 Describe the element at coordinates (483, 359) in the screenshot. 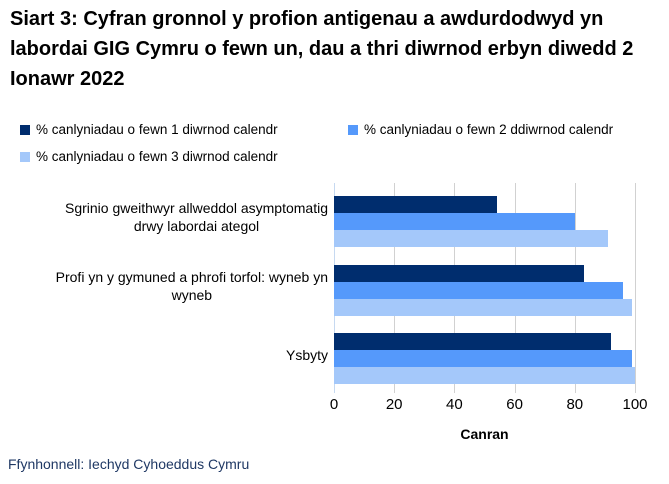

I see `bar-series2-cat3` at that location.